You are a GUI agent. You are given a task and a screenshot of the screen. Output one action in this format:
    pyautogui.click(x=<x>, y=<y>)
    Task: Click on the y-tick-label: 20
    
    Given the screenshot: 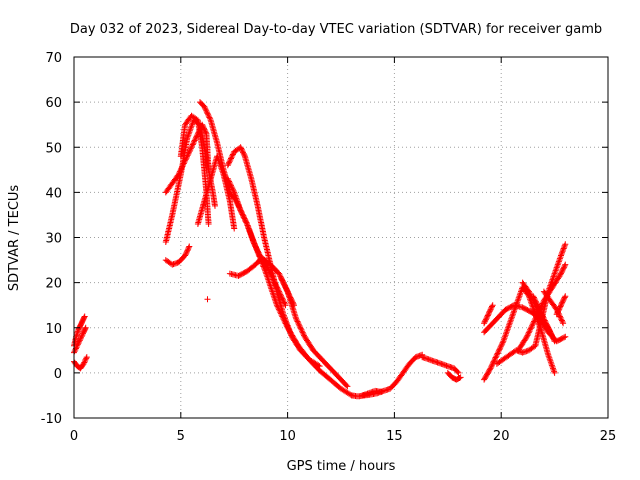 What is the action you would take?
    pyautogui.click(x=53, y=284)
    